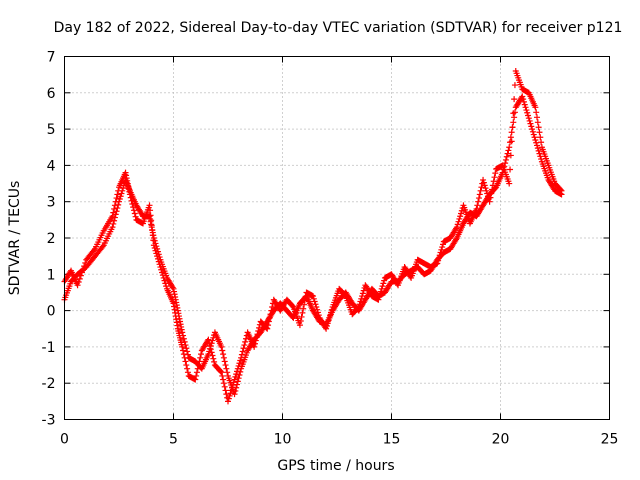 Image resolution: width=640 pixels, height=480 pixels. I want to click on y-tick-label: 3, so click(51, 203).